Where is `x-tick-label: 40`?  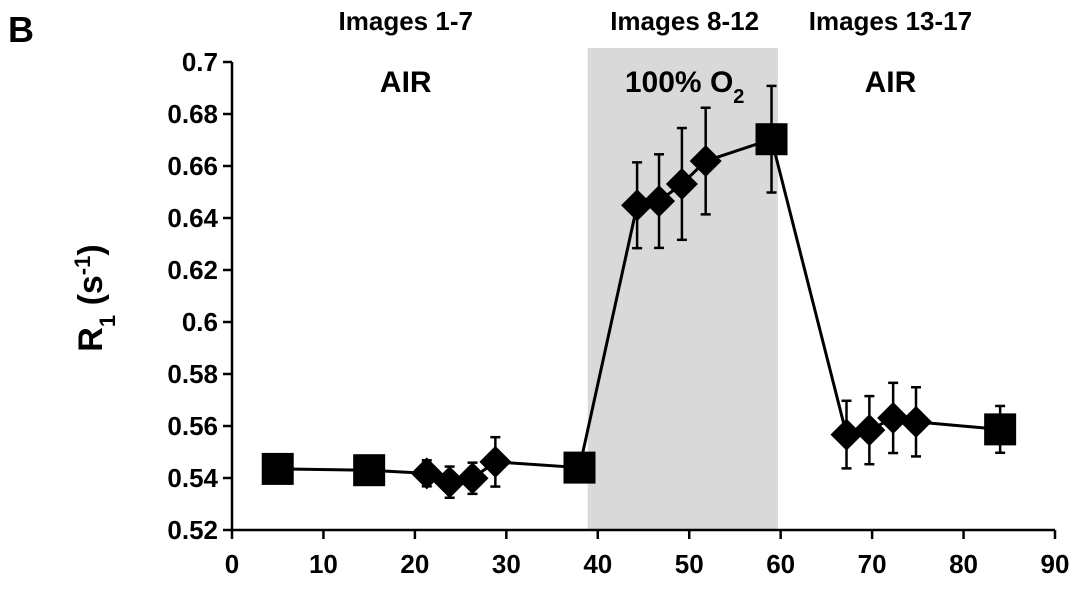 x-tick-label: 40 is located at coordinates (597, 564).